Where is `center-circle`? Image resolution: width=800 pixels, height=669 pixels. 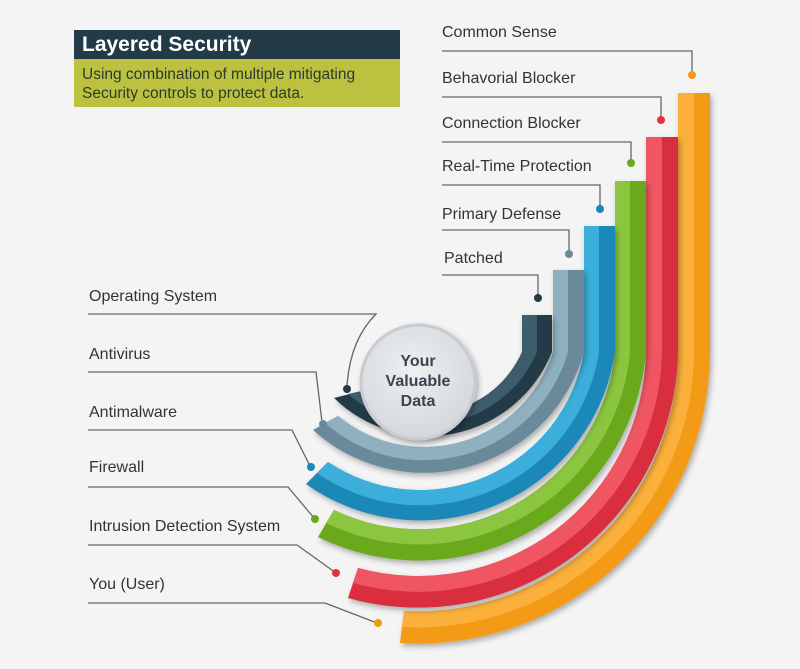
center-circle is located at coordinates (418, 382).